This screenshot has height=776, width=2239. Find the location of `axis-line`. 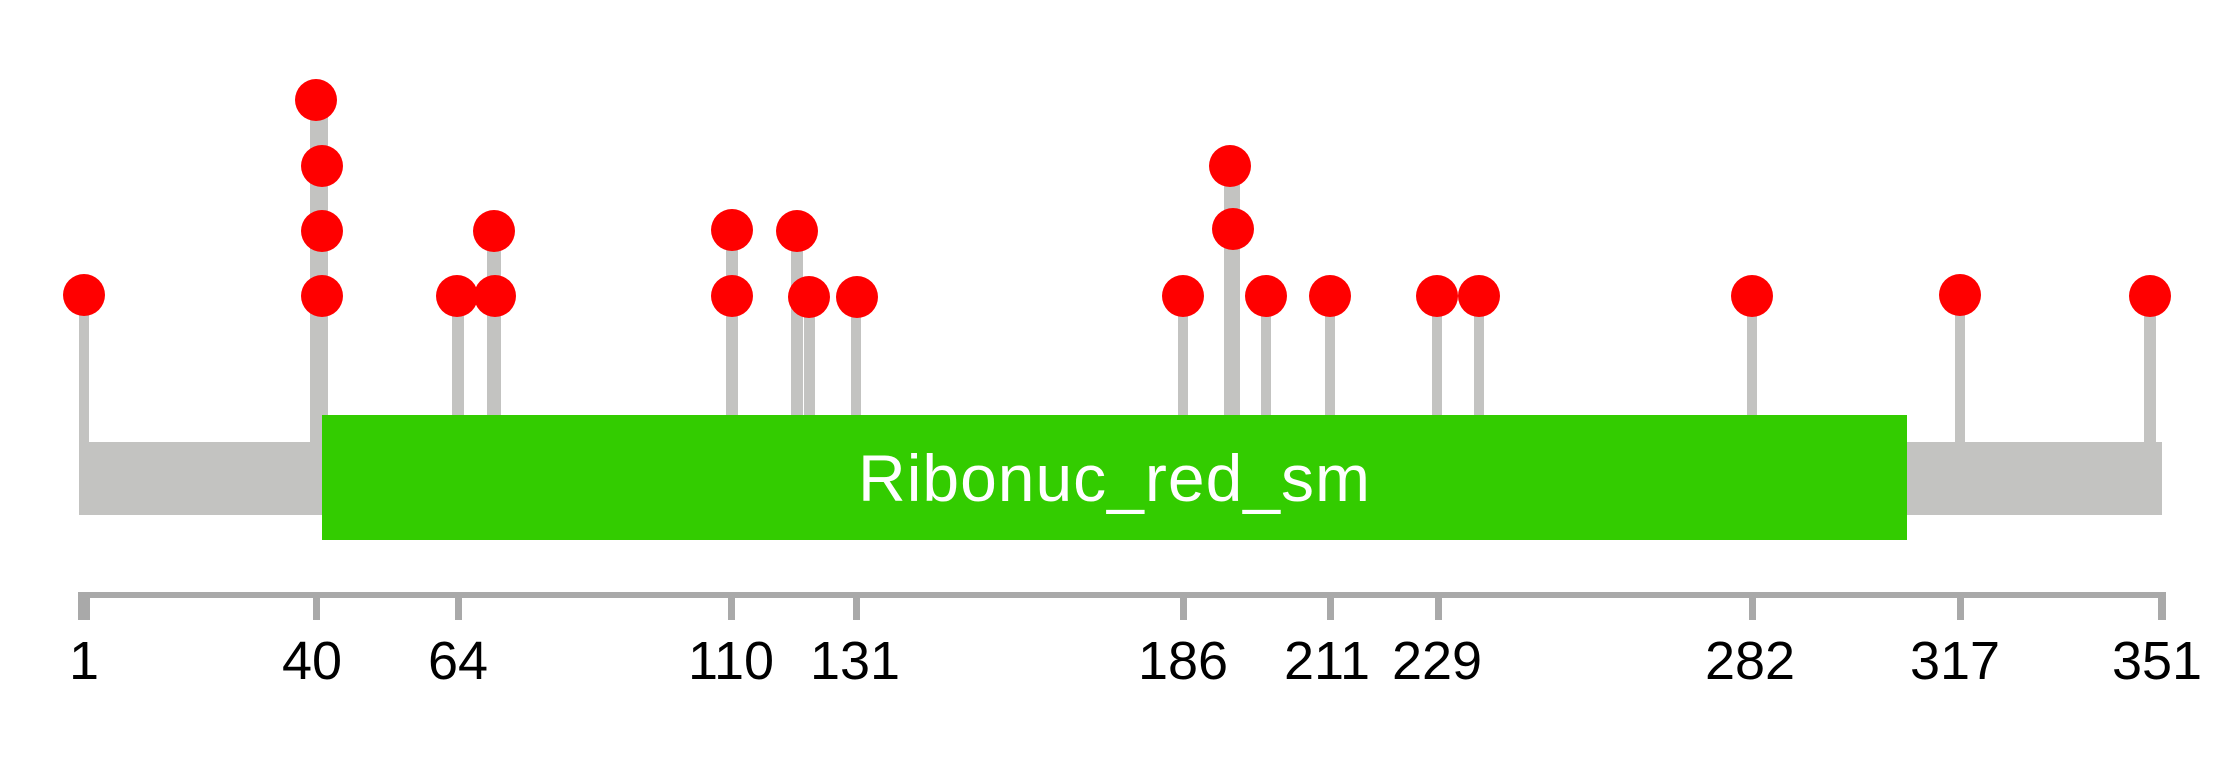

axis-line is located at coordinates (1124, 595).